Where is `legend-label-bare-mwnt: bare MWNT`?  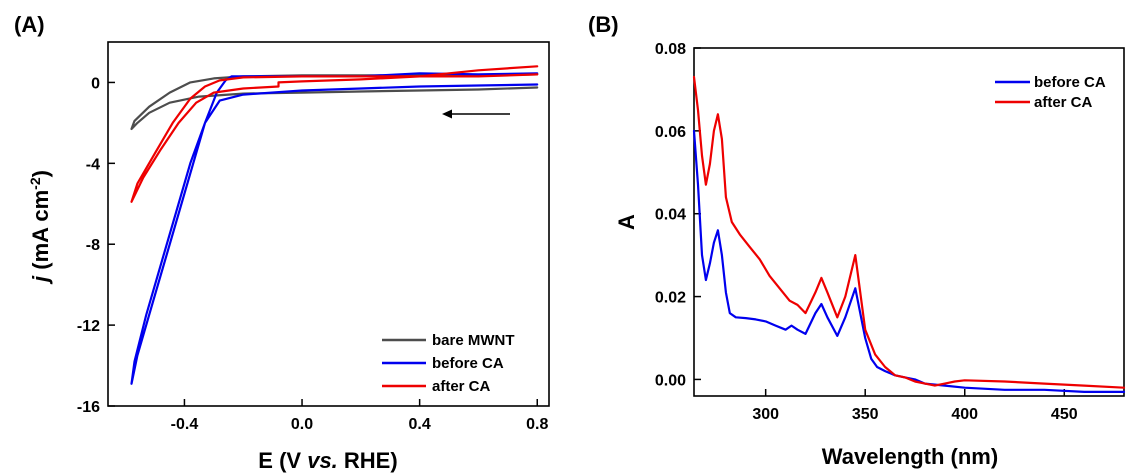
legend-label-bare-mwnt: bare MWNT is located at coordinates (473, 340).